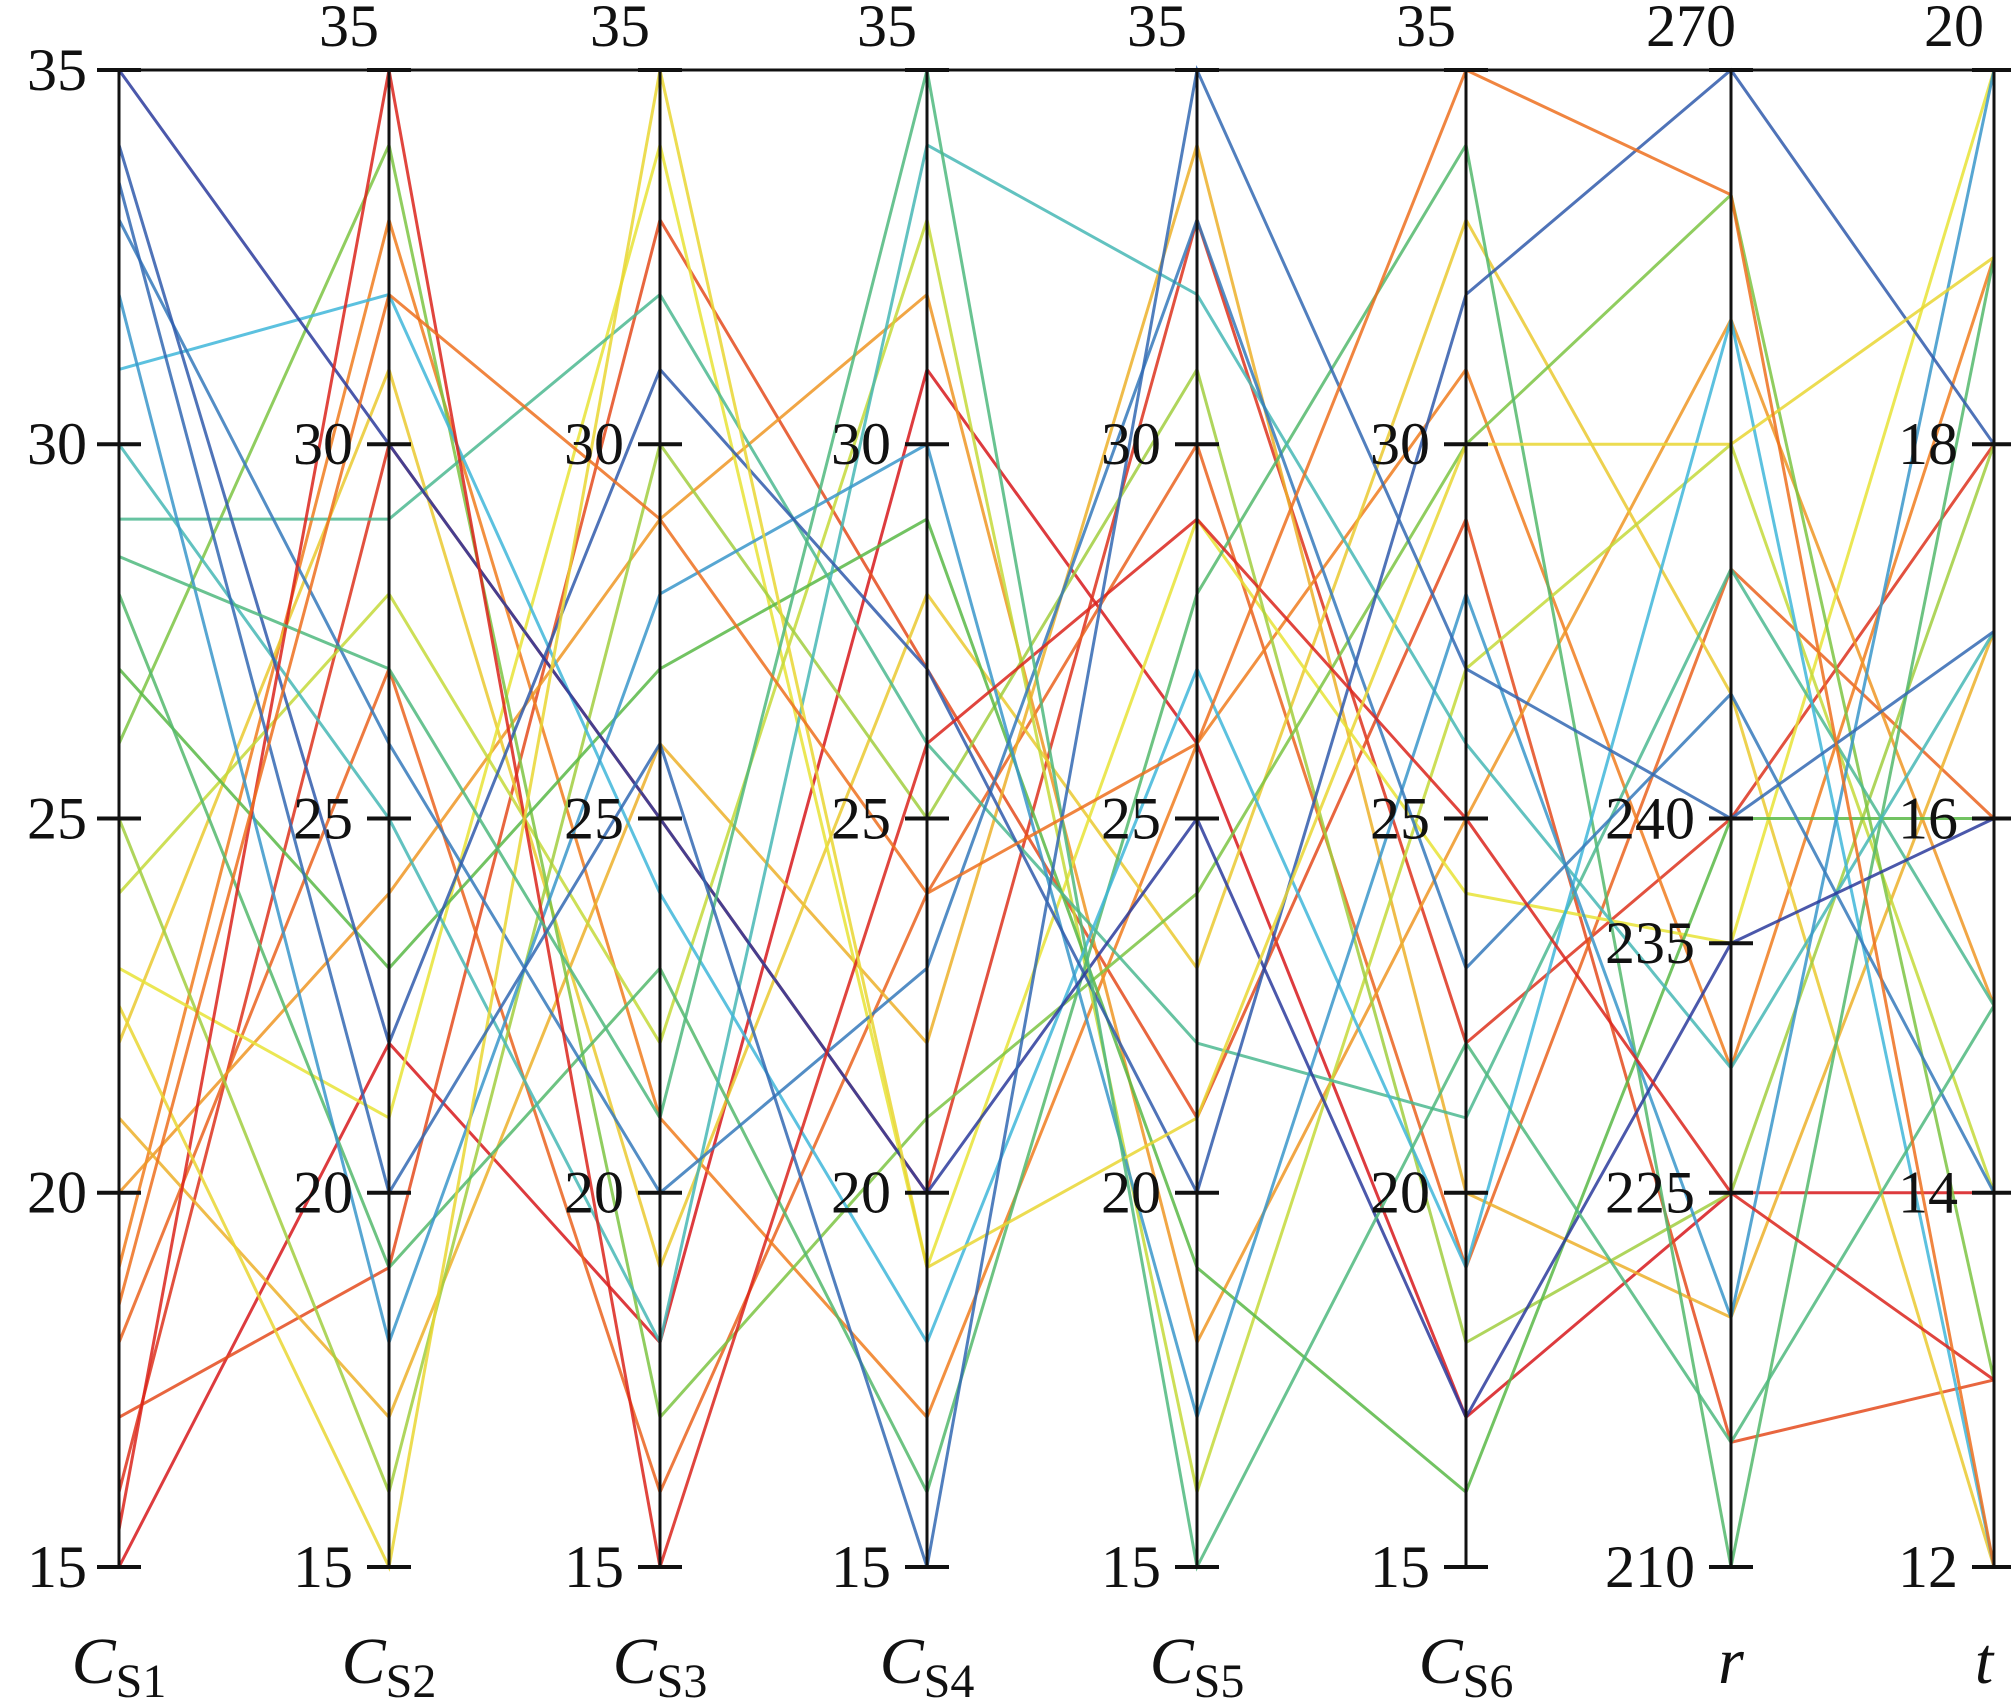  What do you see at coordinates (411, 1681) in the screenshot?
I see `axis-subscript: S2` at bounding box center [411, 1681].